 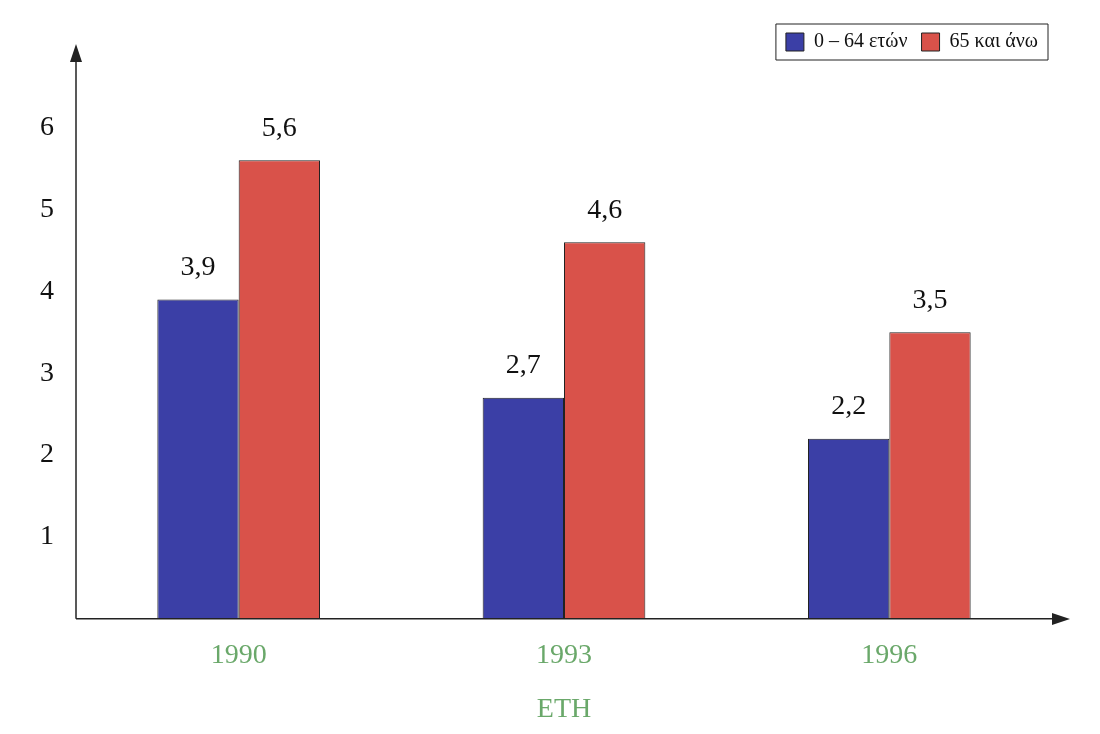 What do you see at coordinates (47, 125) in the screenshot?
I see `y-tick-label: 6` at bounding box center [47, 125].